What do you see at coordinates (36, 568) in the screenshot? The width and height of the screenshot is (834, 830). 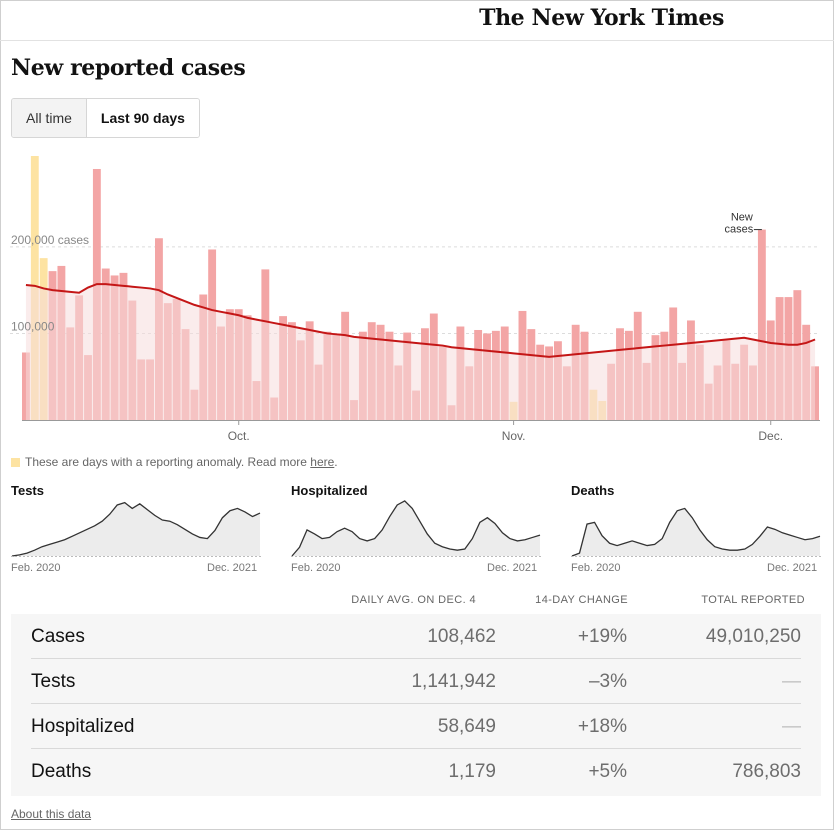 I see `tests-start-label: Feb. 2020` at bounding box center [36, 568].